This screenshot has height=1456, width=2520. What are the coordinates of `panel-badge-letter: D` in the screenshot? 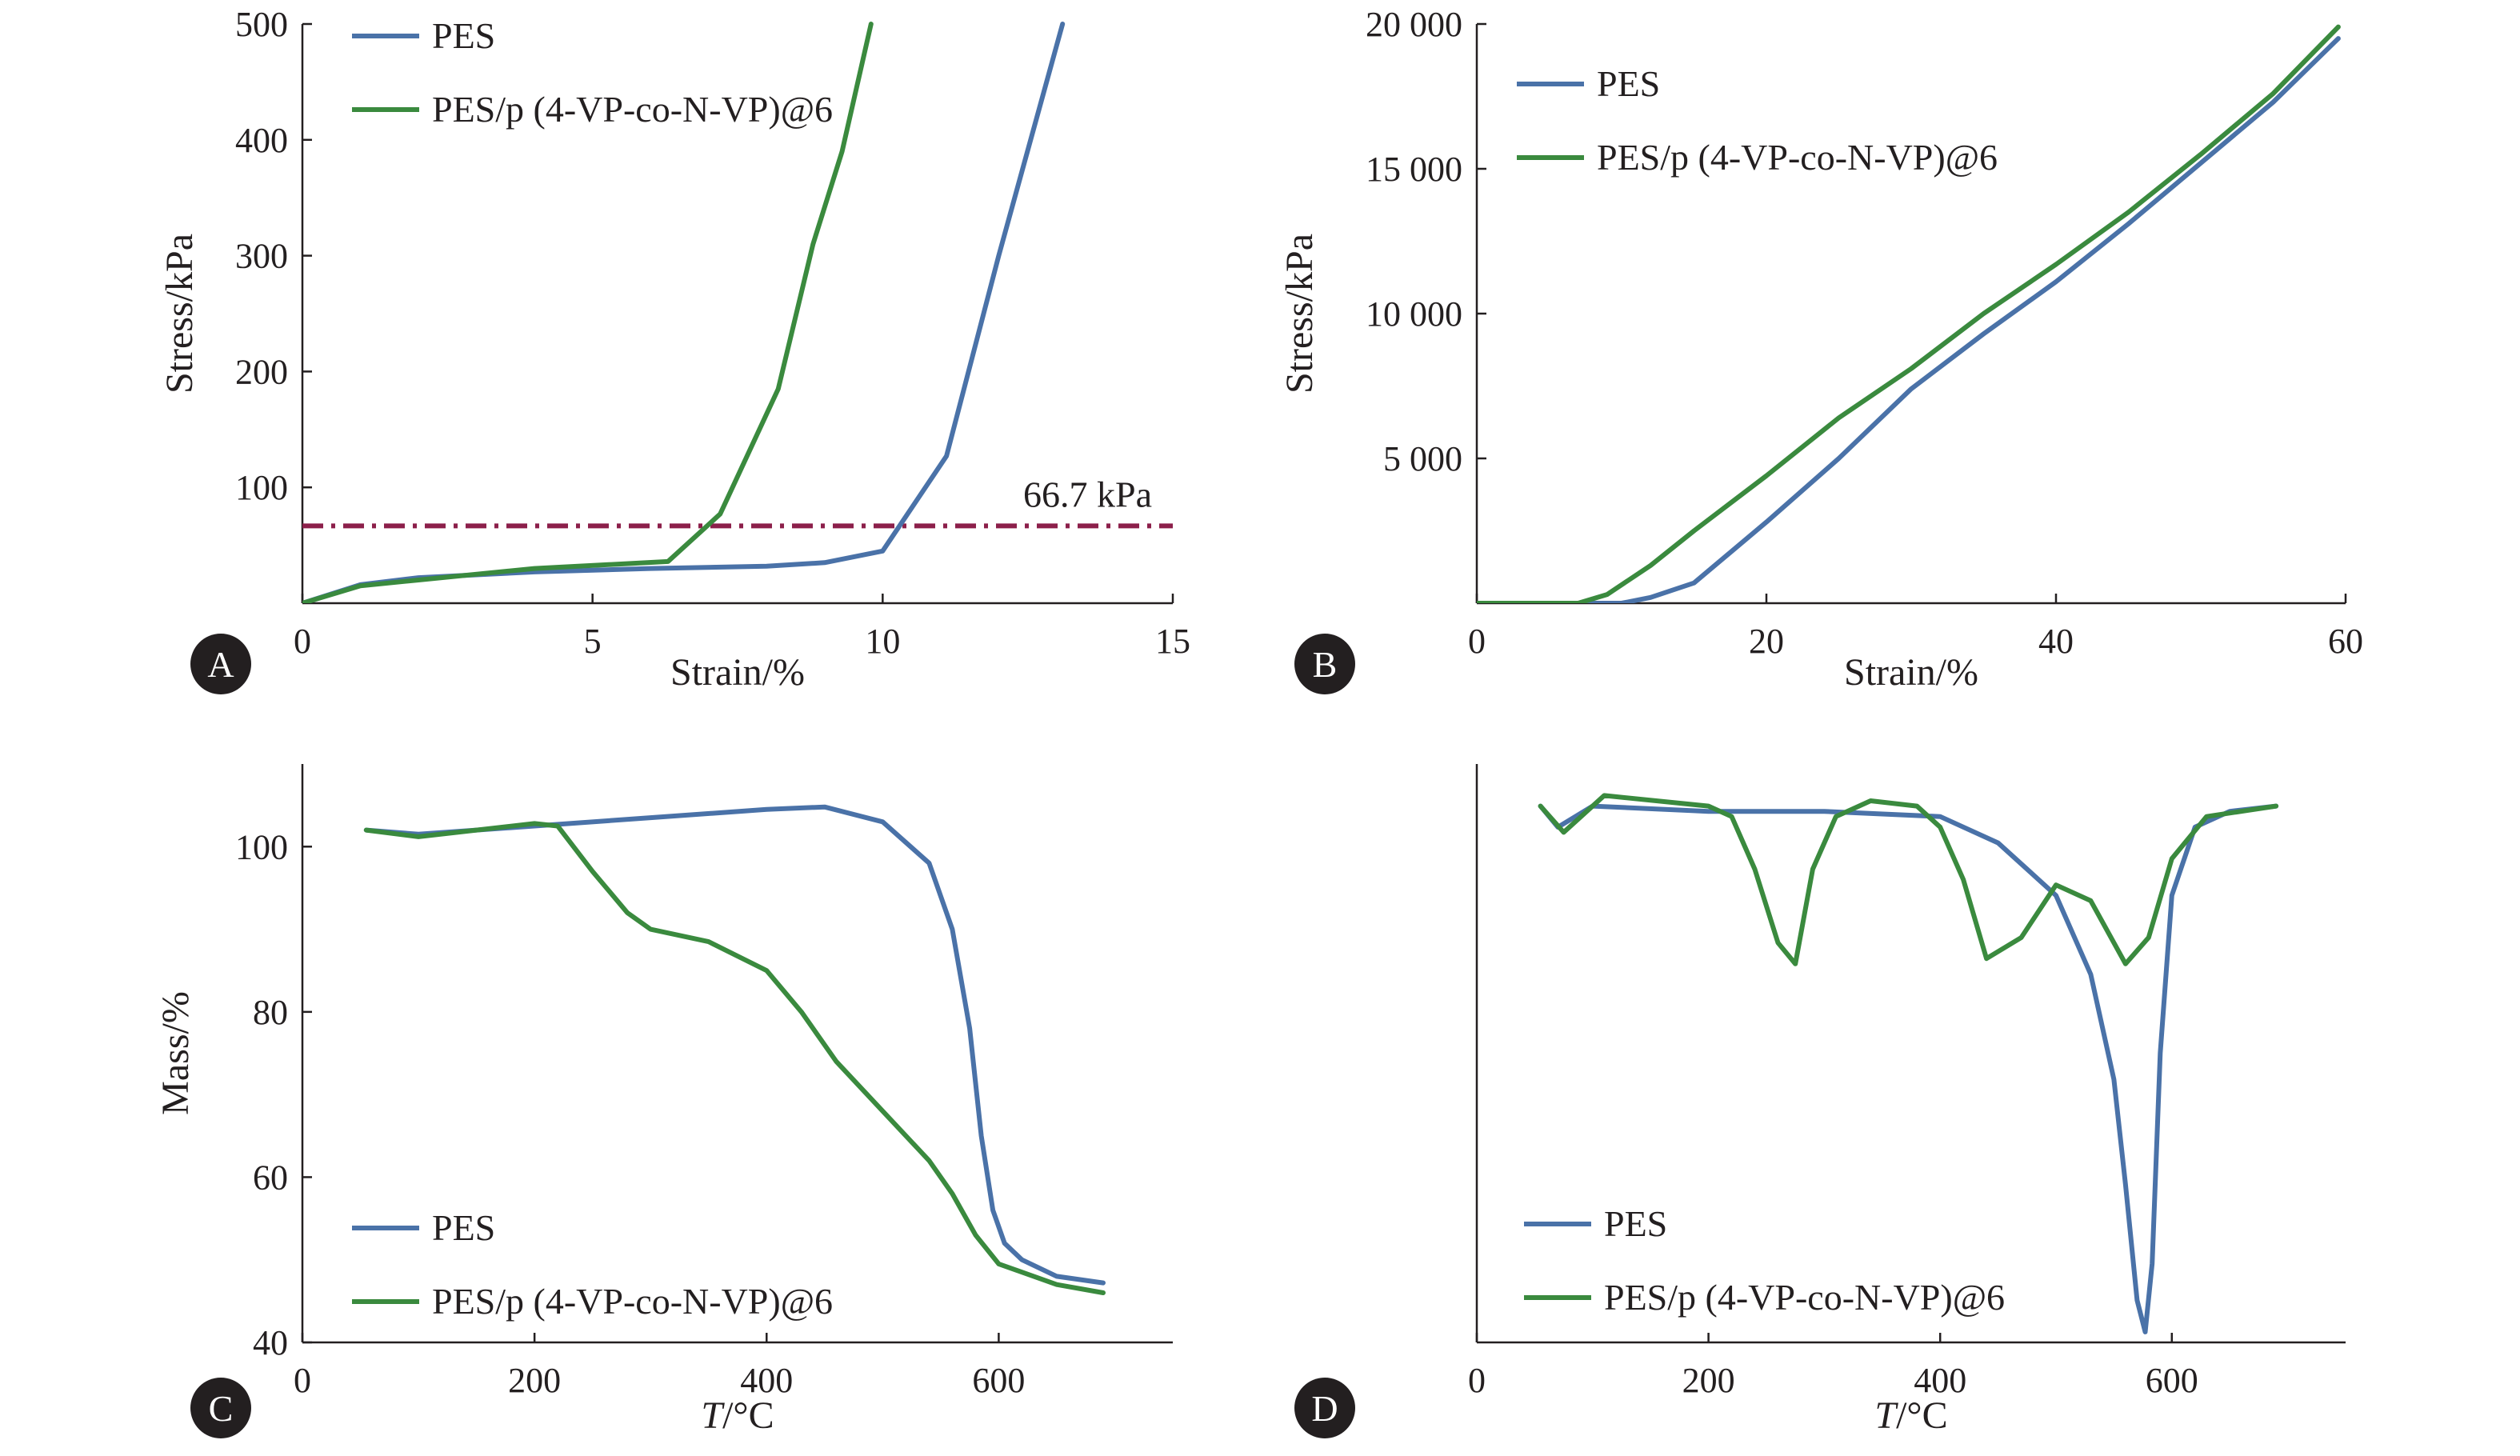 It's located at (1324, 1408).